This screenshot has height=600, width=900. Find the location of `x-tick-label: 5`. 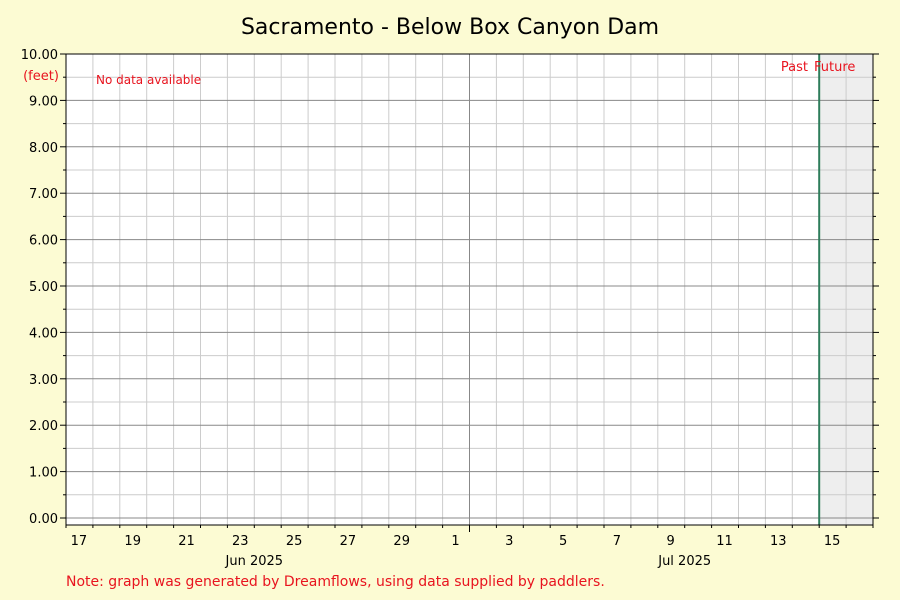

x-tick-label: 5 is located at coordinates (563, 541).